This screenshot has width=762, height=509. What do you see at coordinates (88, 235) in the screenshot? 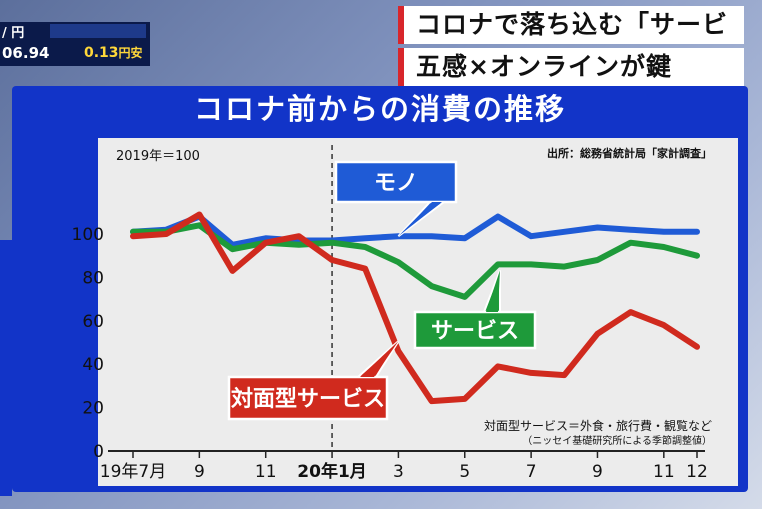
I see `y-tick-label: 100` at bounding box center [88, 235].